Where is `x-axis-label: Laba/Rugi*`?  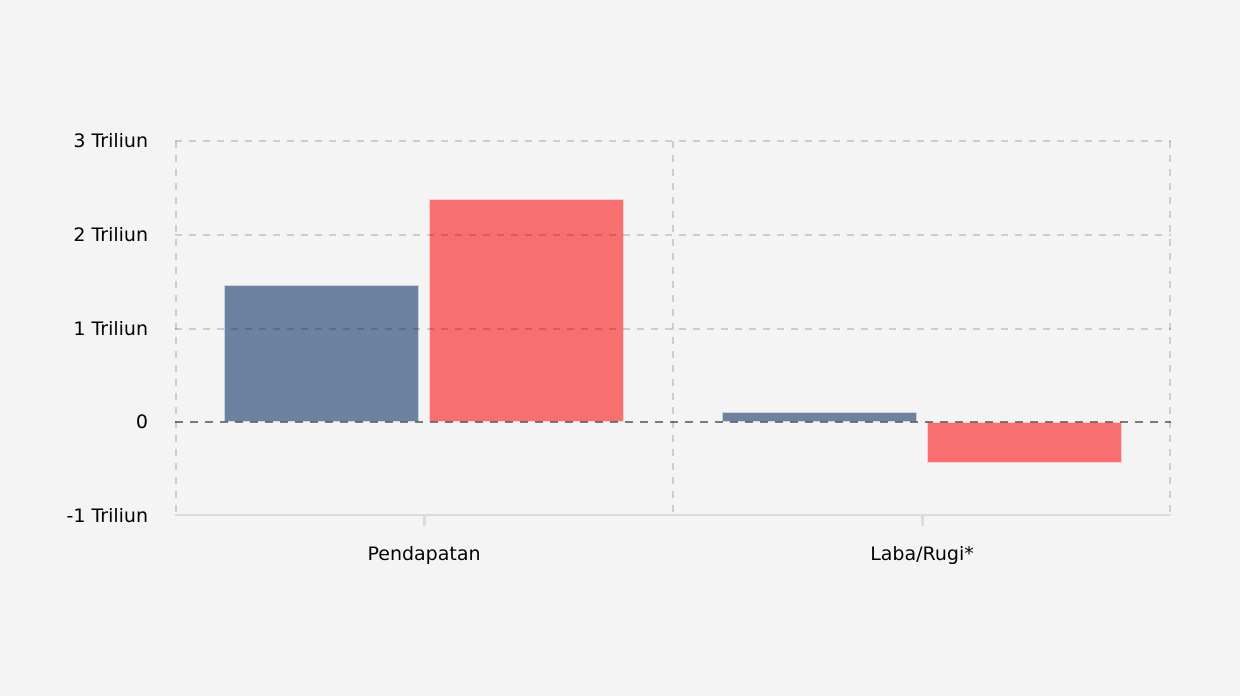
x-axis-label: Laba/Rugi* is located at coordinates (922, 554).